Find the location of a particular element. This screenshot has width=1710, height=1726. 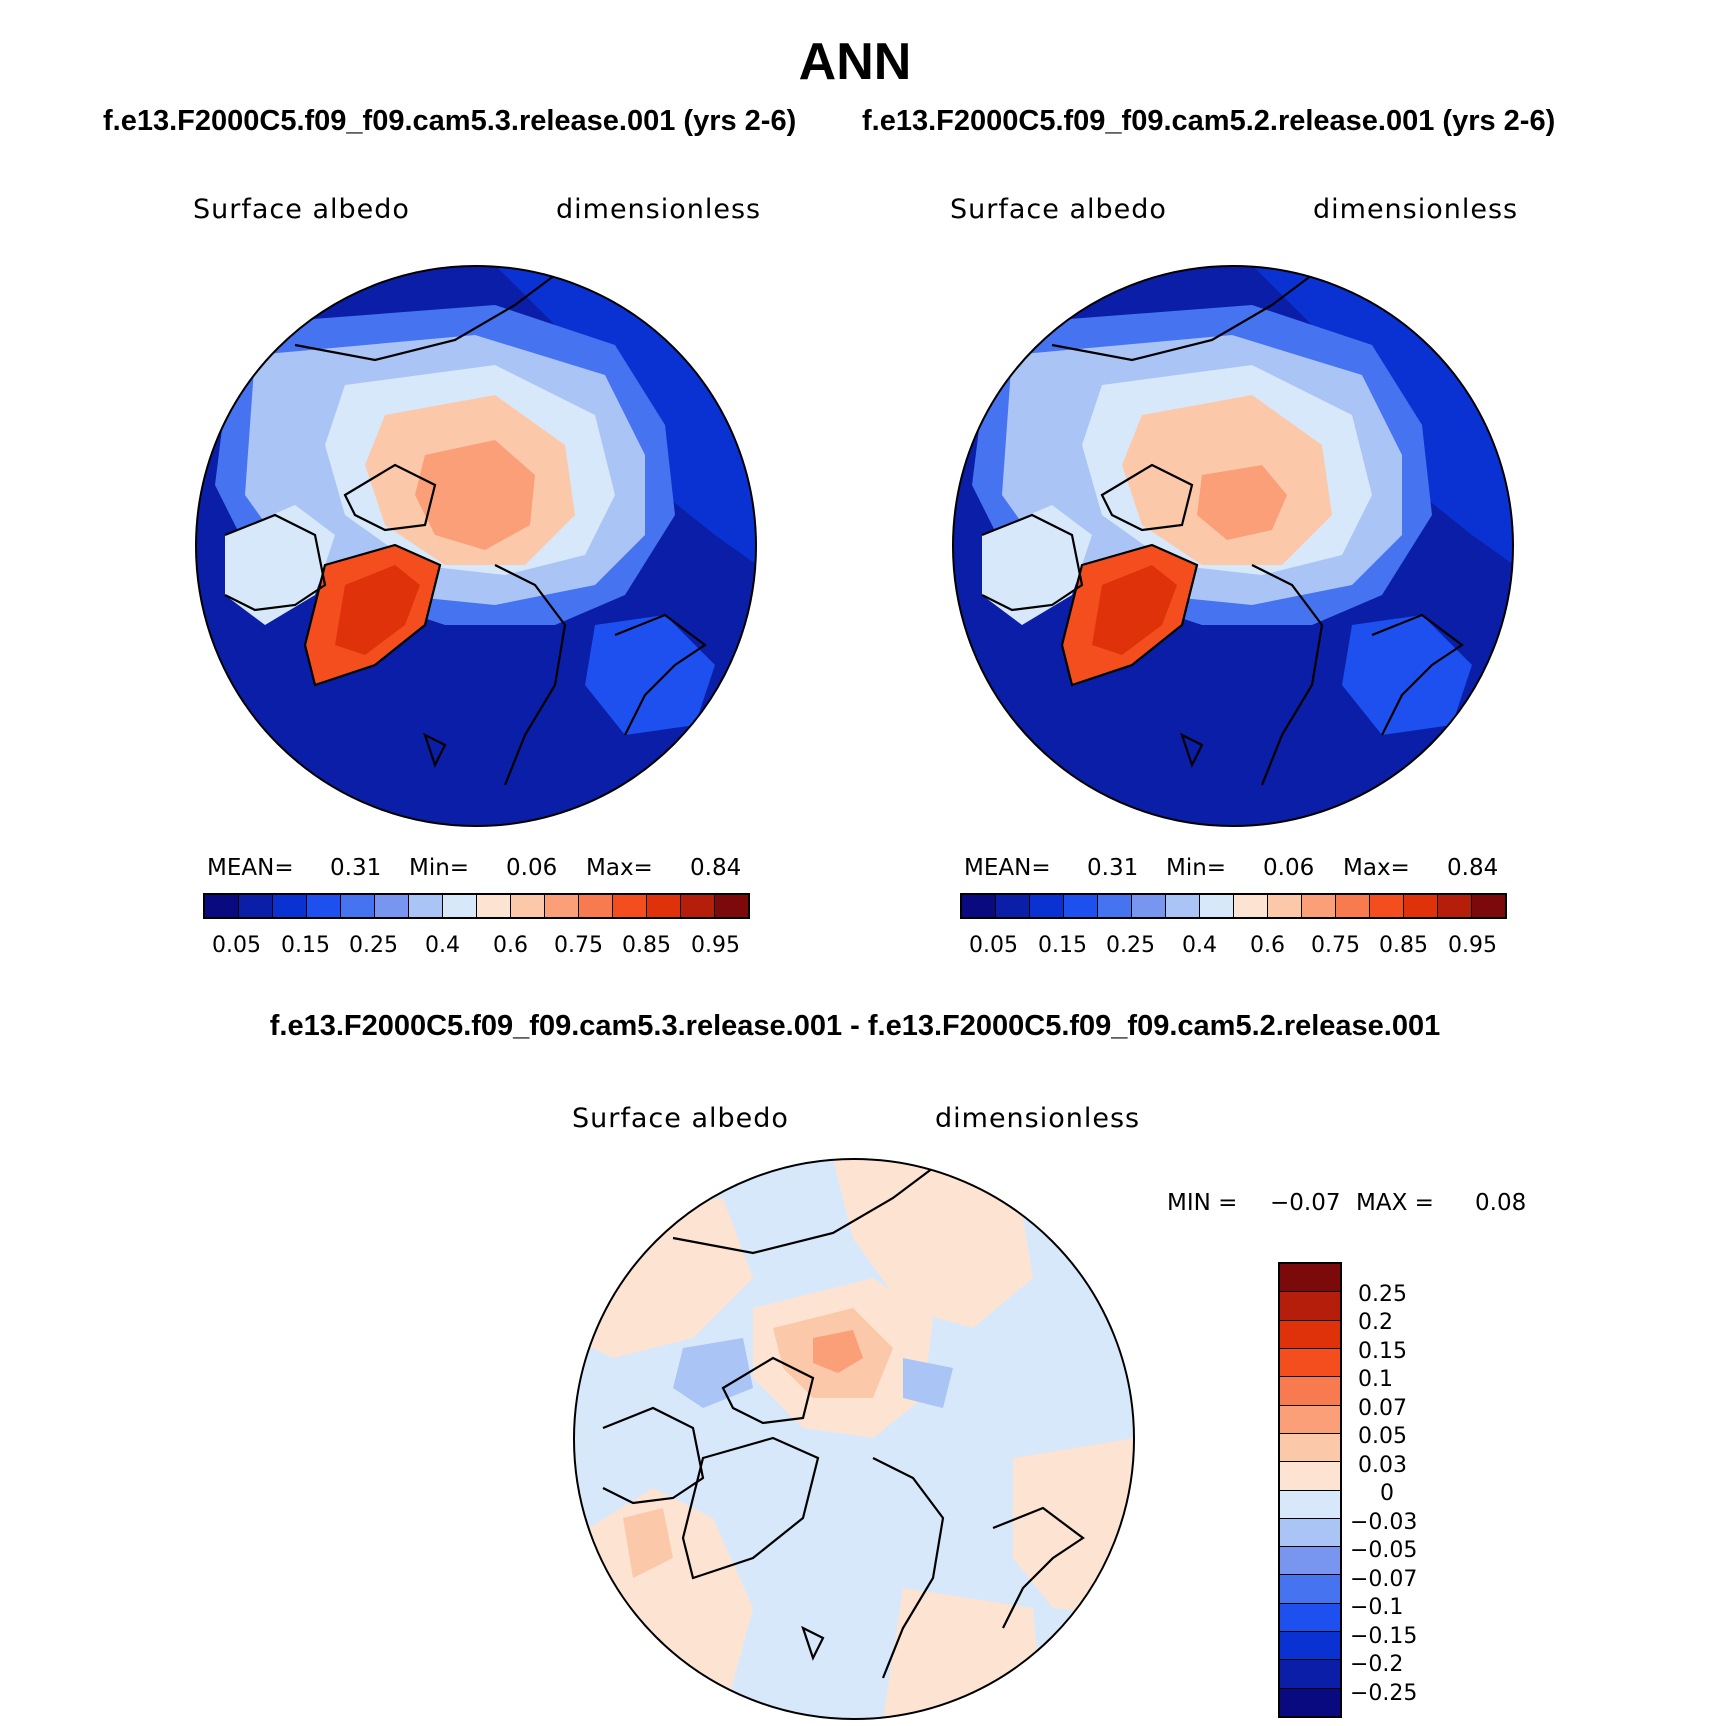

diff-cb-tick: −0.03 is located at coordinates (1384, 1522).